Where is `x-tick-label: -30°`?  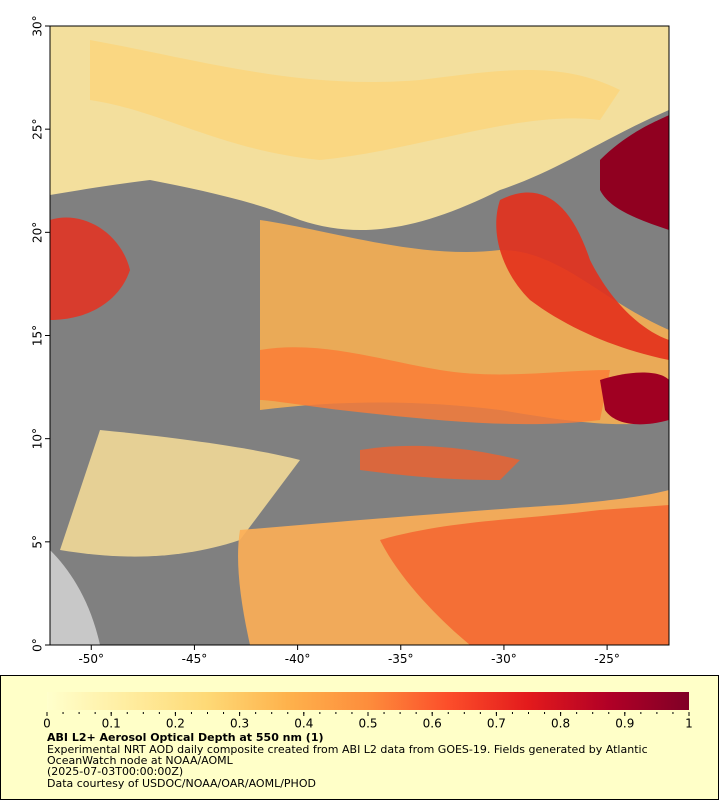 x-tick-label: -30° is located at coordinates (504, 659).